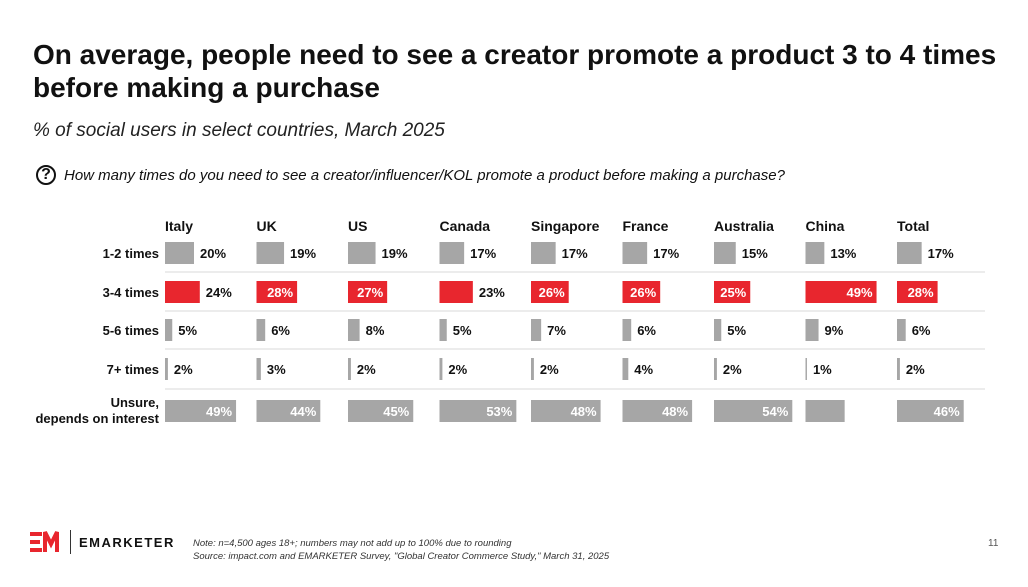 This screenshot has width=1028, height=587. I want to click on data-label: 1%, so click(822, 369).